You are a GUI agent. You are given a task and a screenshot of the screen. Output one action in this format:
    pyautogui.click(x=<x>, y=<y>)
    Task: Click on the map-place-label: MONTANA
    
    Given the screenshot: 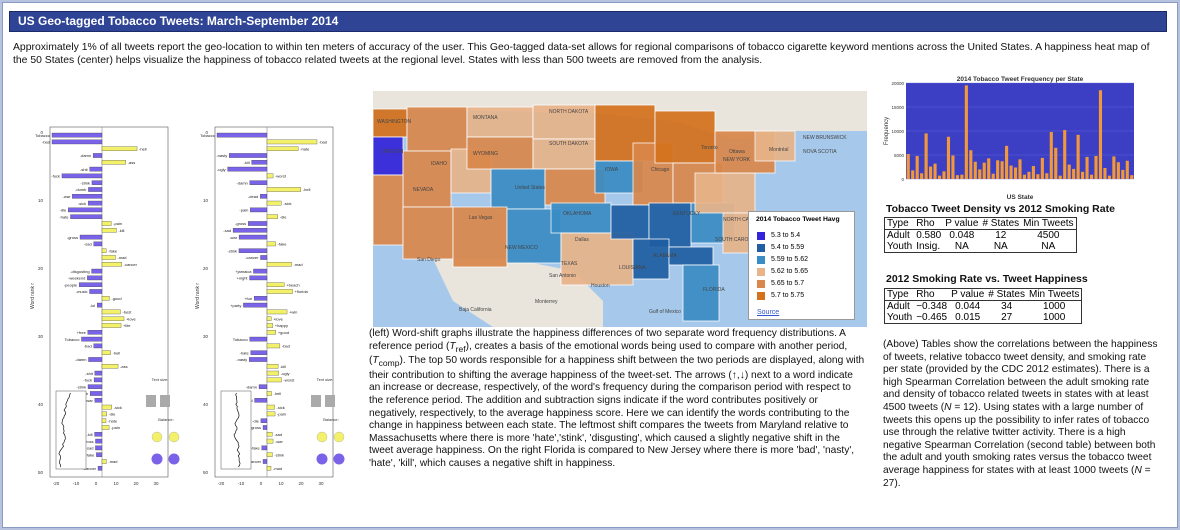 What is the action you would take?
    pyautogui.click(x=485, y=118)
    